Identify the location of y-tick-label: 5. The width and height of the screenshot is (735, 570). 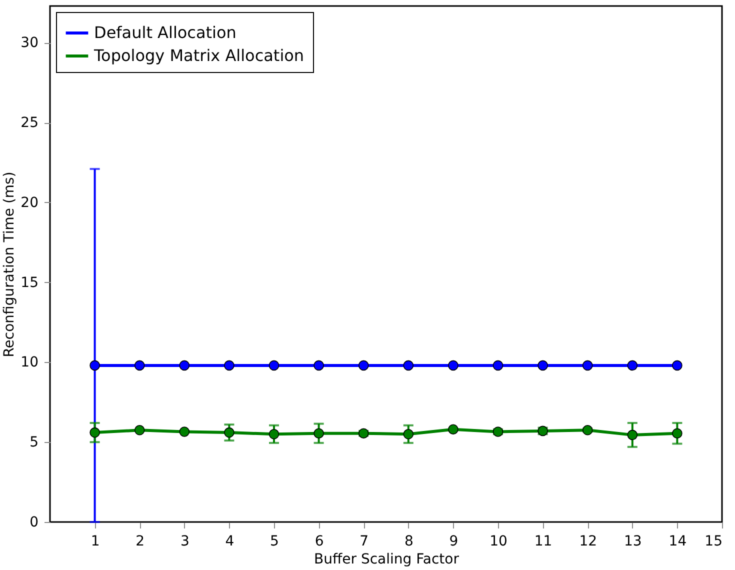
(34, 442).